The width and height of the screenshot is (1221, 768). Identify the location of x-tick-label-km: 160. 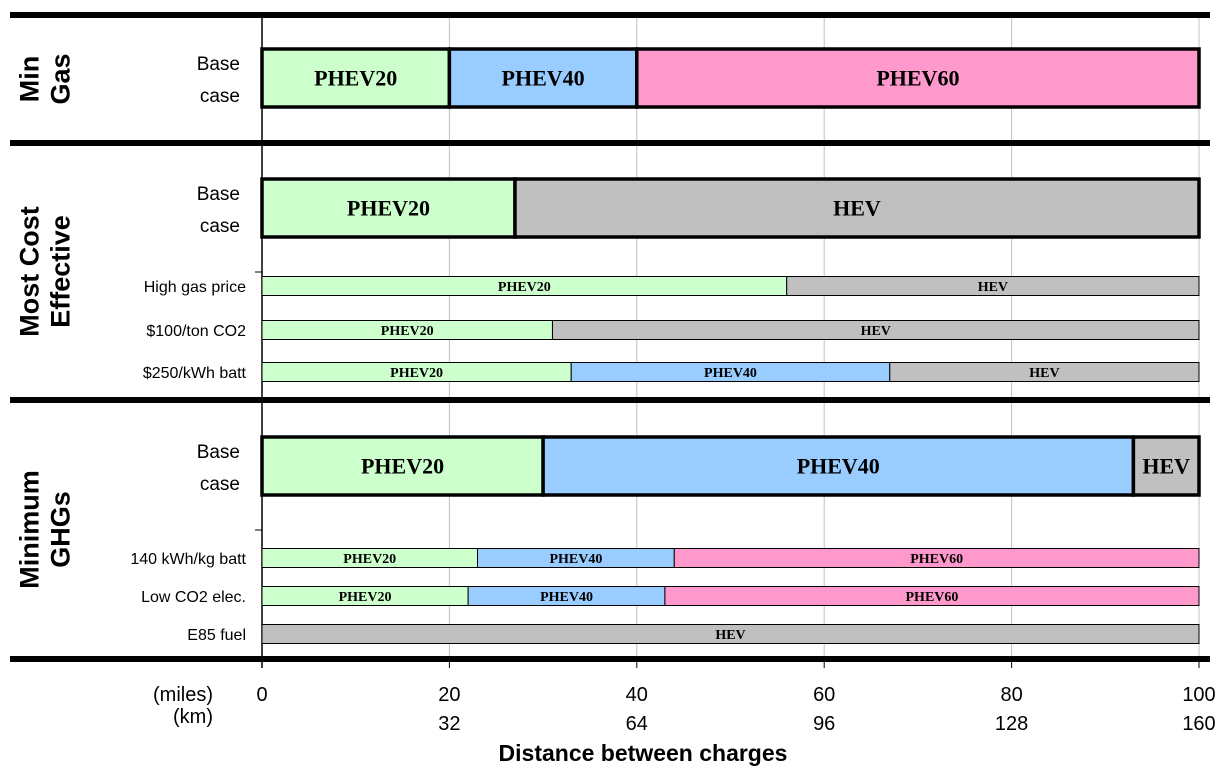
(1198, 724).